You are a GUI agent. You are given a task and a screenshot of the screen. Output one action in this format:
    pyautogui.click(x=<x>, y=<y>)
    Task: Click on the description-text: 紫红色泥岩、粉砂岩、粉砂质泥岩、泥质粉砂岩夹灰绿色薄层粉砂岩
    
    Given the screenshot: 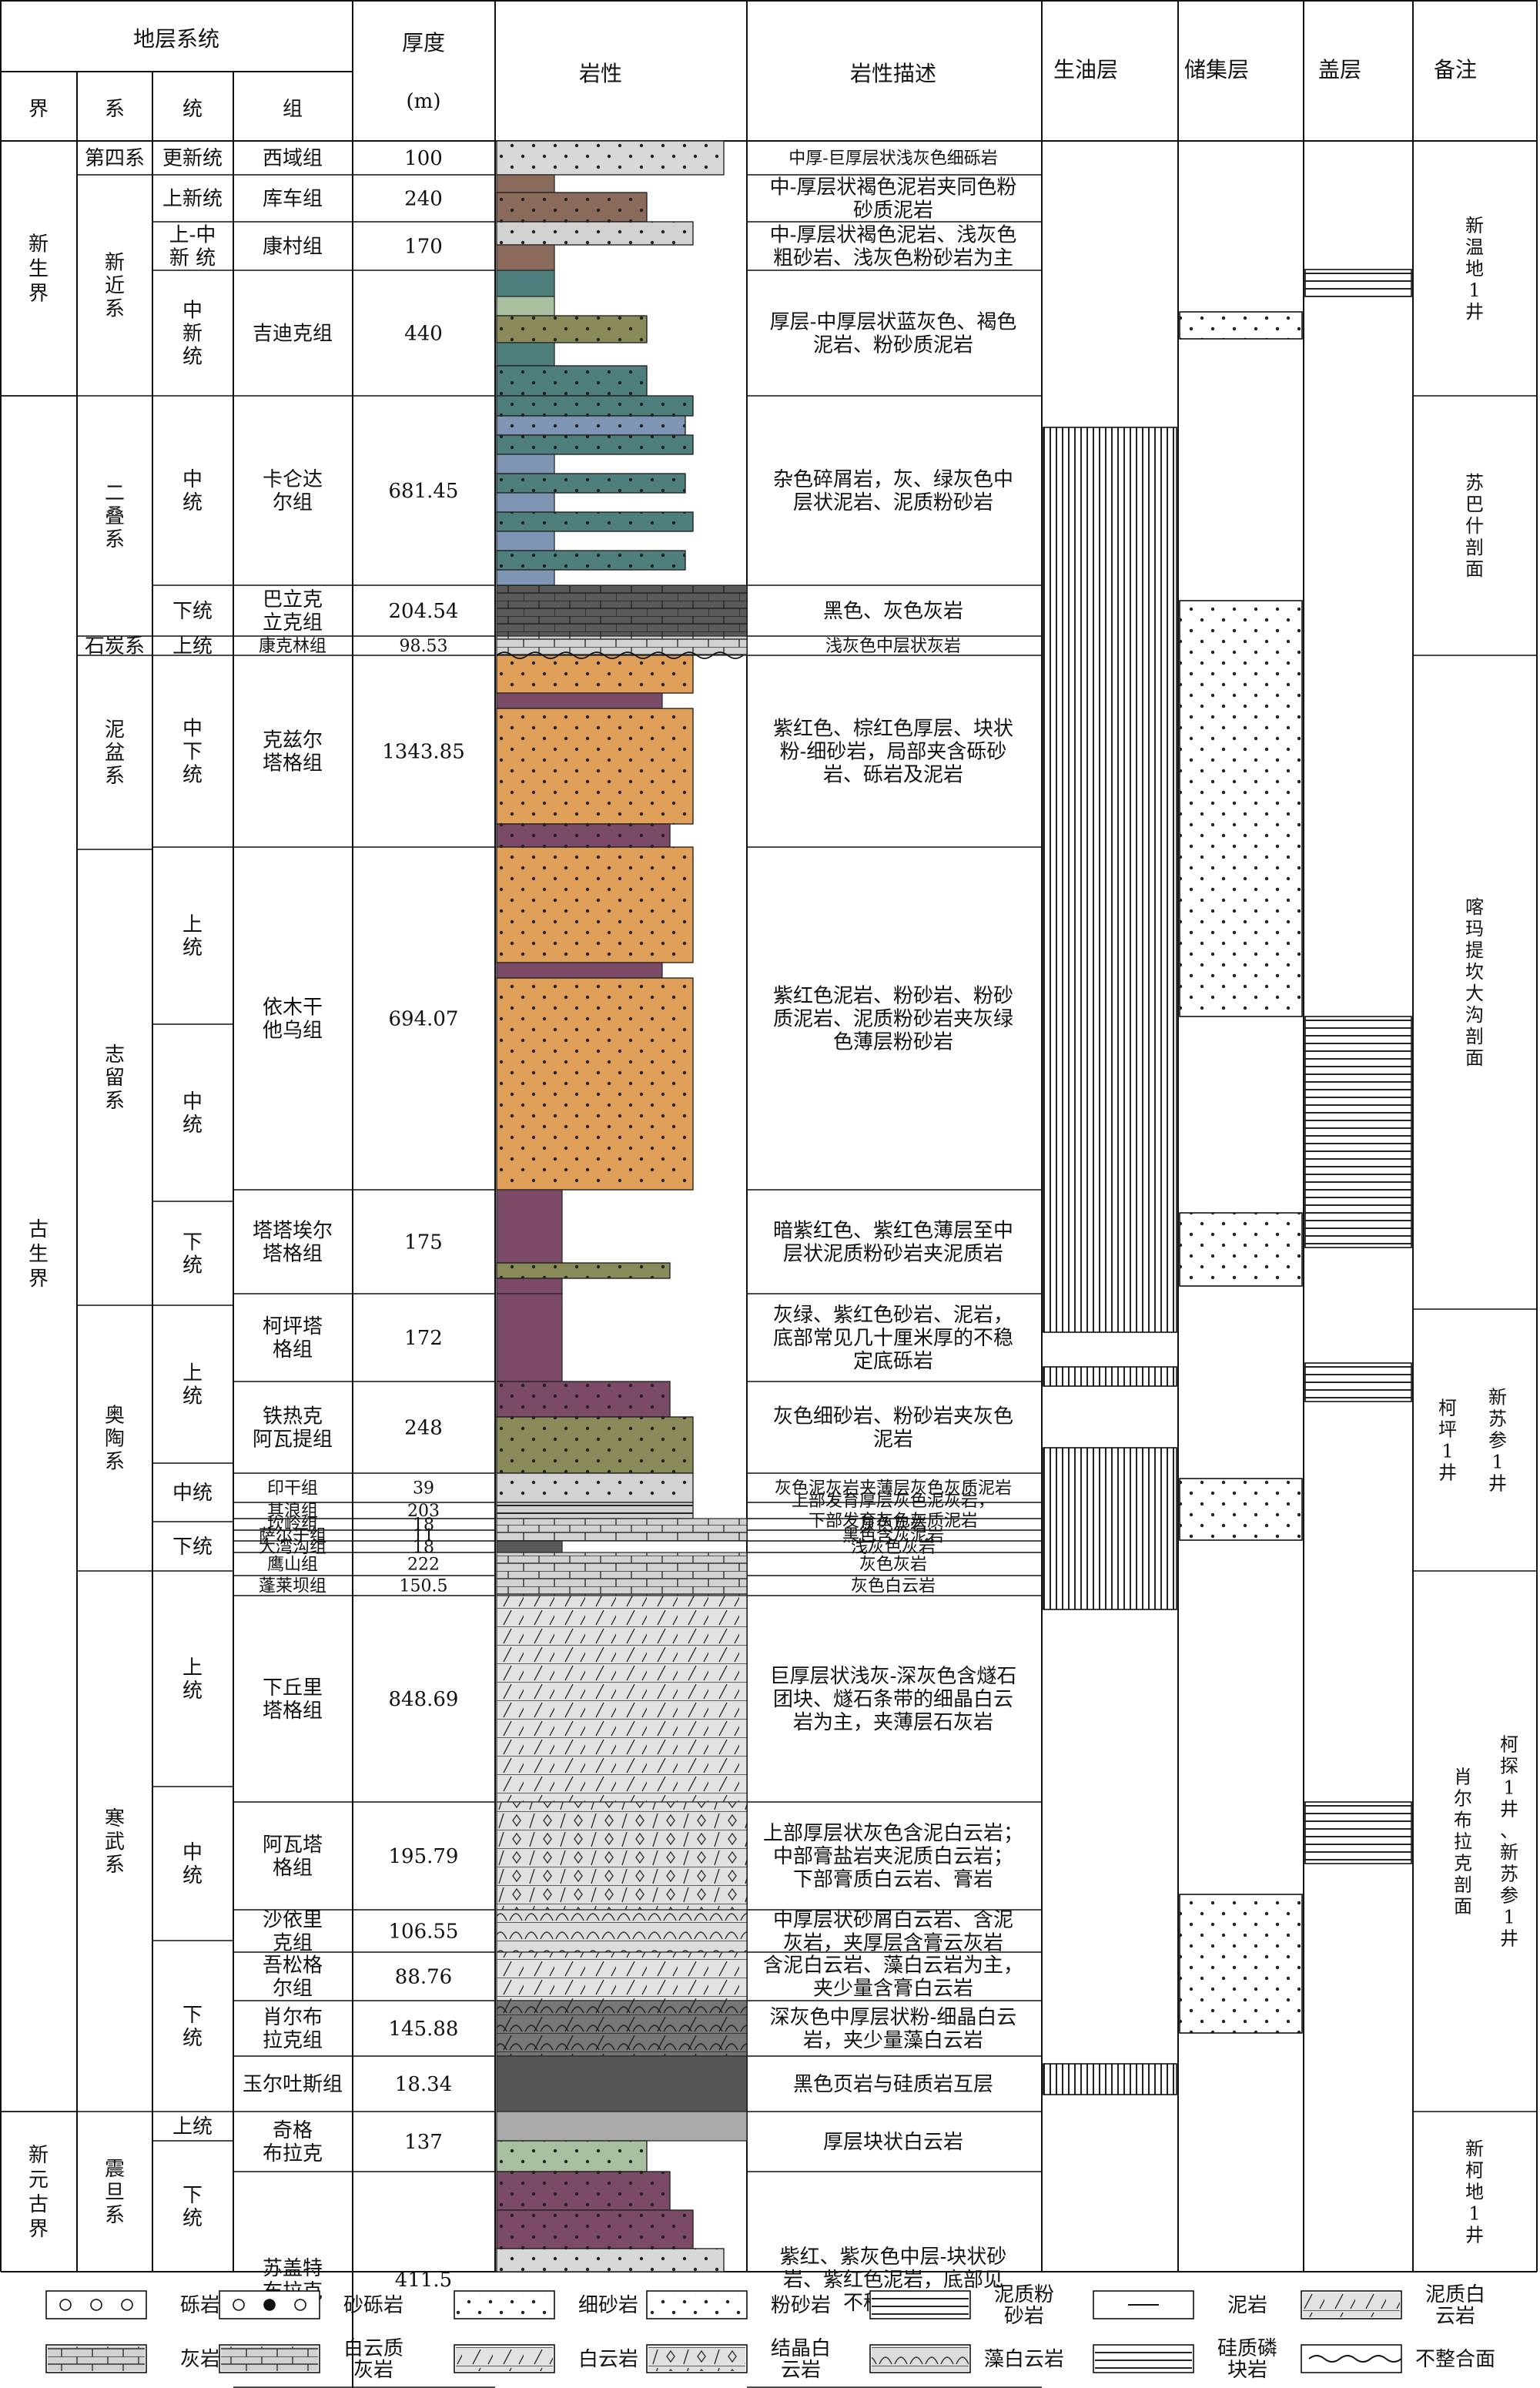 What is the action you would take?
    pyautogui.click(x=893, y=1019)
    